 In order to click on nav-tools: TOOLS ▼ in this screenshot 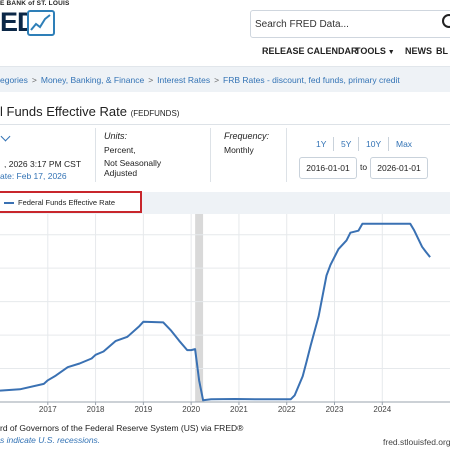, I will do `click(375, 51)`.